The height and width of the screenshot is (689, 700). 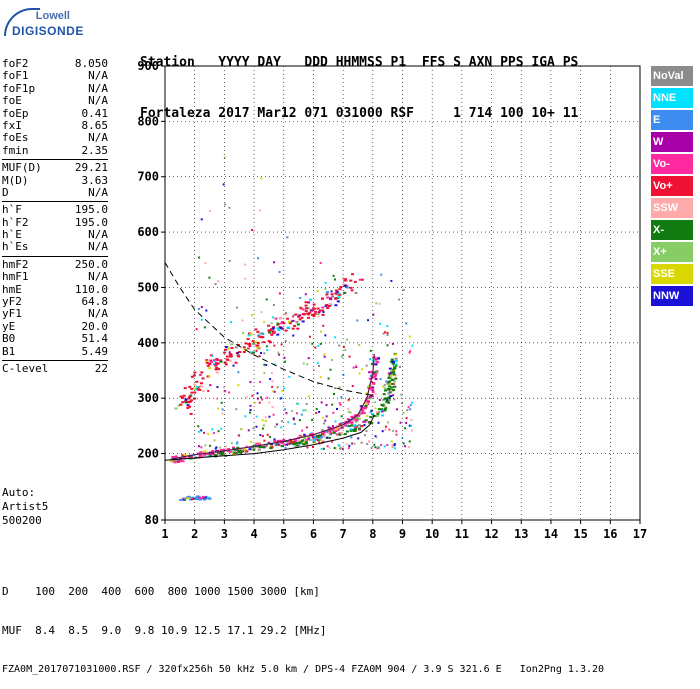 I want to click on param-row: h`E N/A, so click(x=55, y=235).